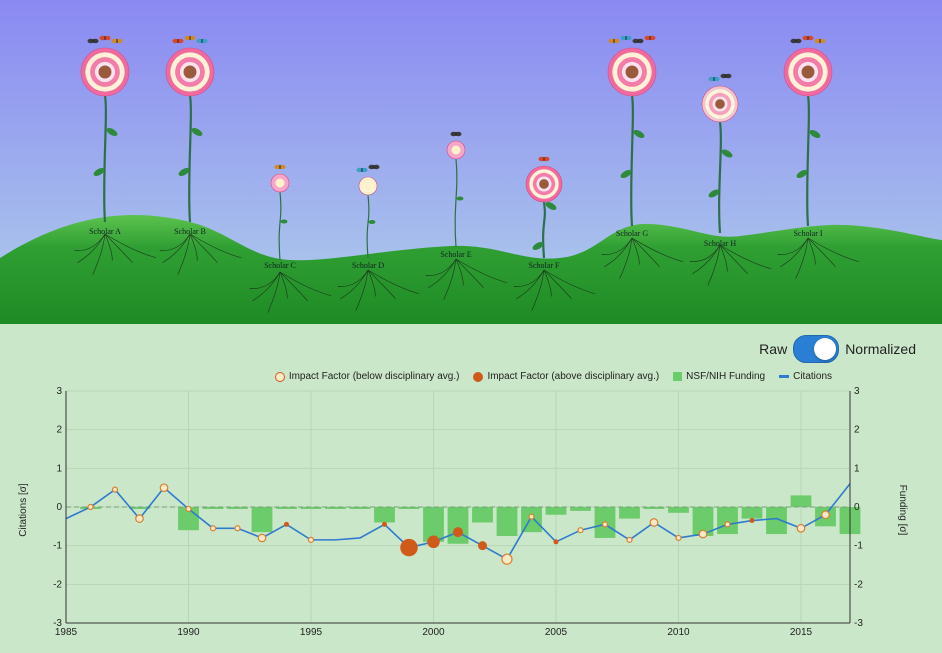  I want to click on legend-funding: NSF/NIH Funding, so click(719, 376).